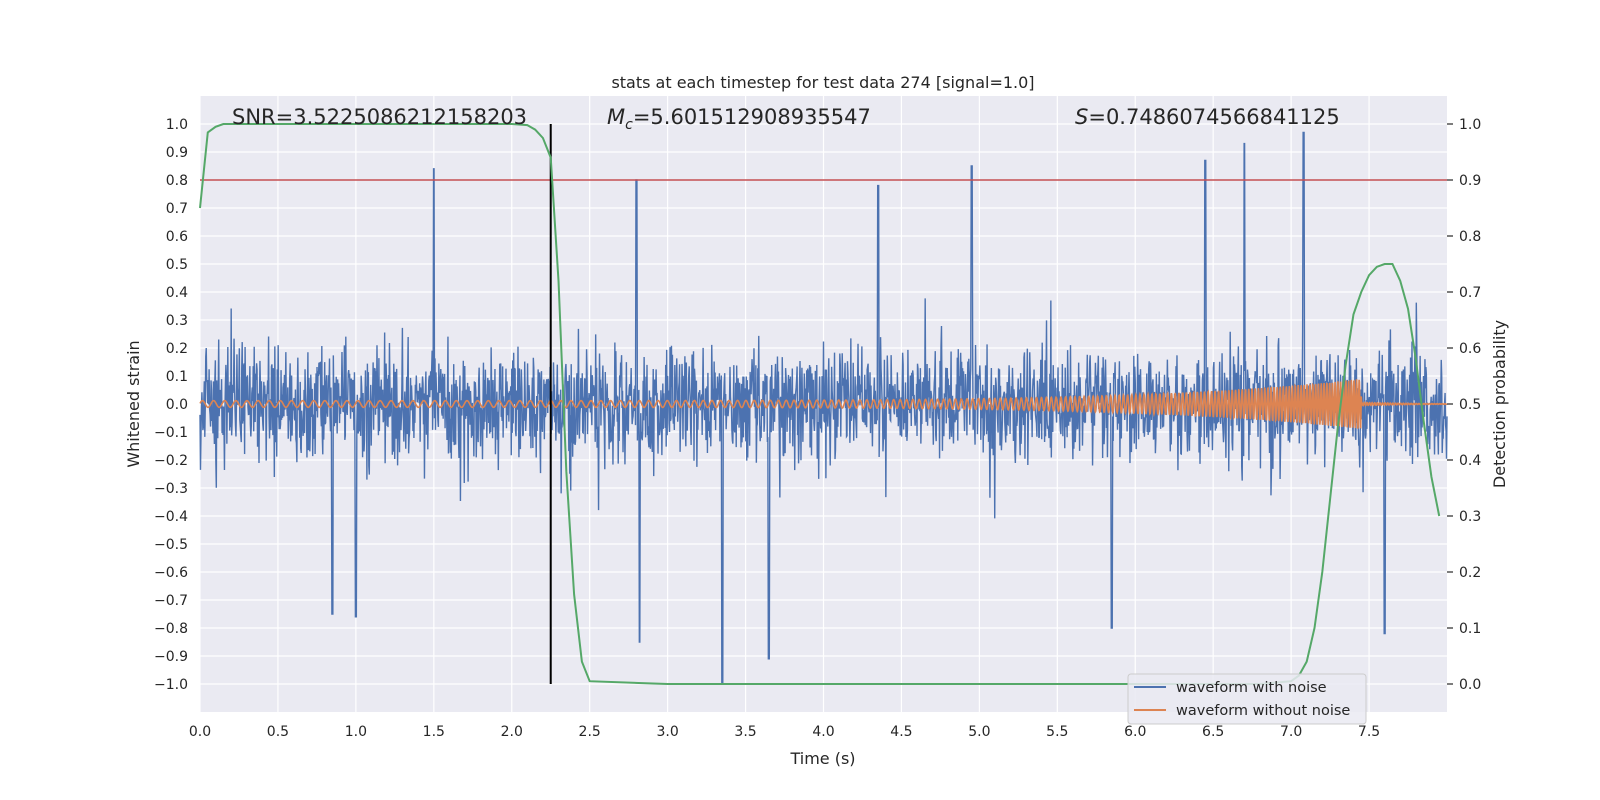 The width and height of the screenshot is (1600, 800). What do you see at coordinates (171, 685) in the screenshot?
I see `y-left-tick-label: −1.0` at bounding box center [171, 685].